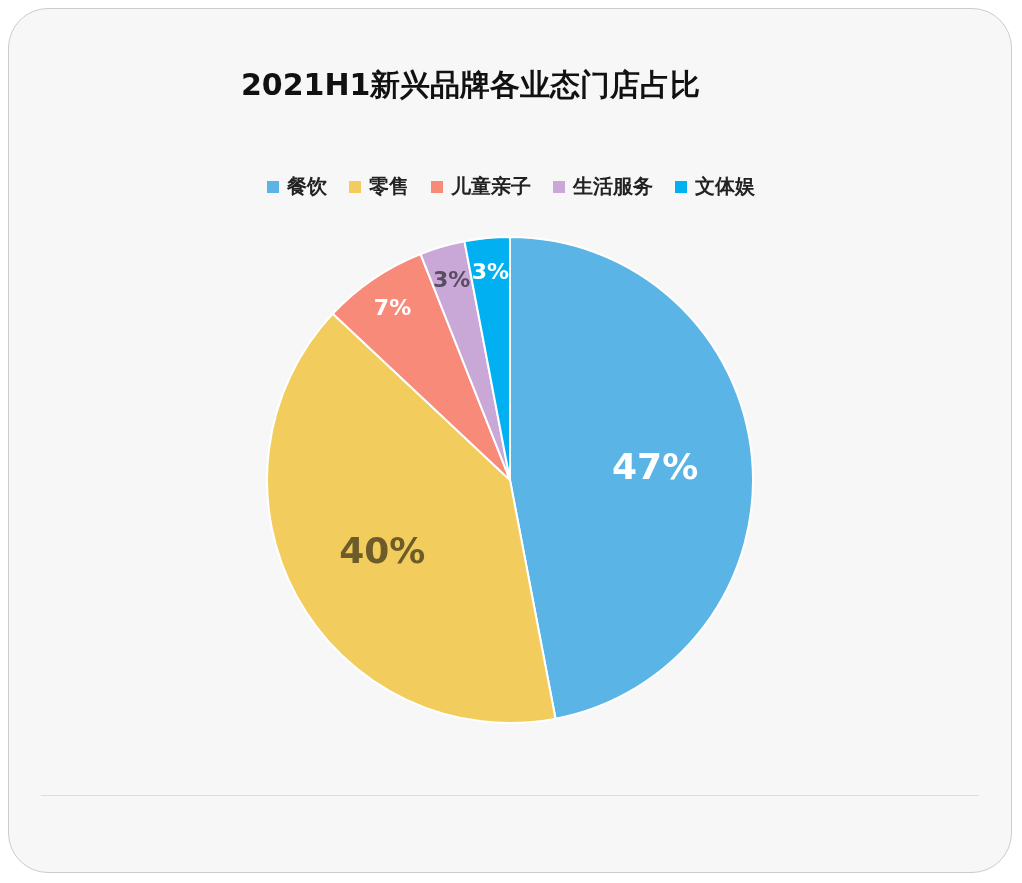  Describe the element at coordinates (655, 466) in the screenshot. I see `data-label: 47%` at that location.